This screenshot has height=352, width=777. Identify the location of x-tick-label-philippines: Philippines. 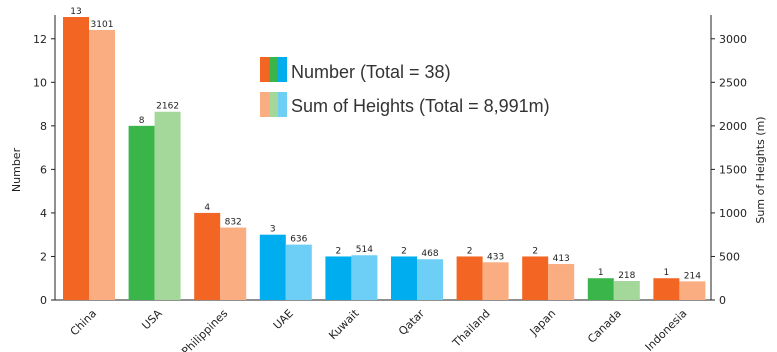
(204, 329).